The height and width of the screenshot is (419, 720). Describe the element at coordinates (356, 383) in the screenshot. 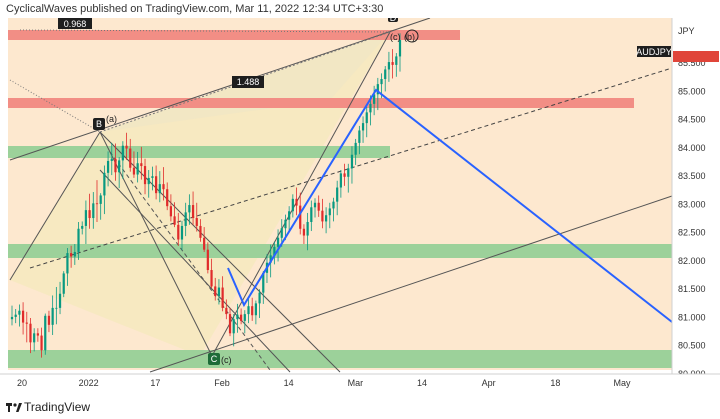

I see `time-tick-5: Mar` at that location.